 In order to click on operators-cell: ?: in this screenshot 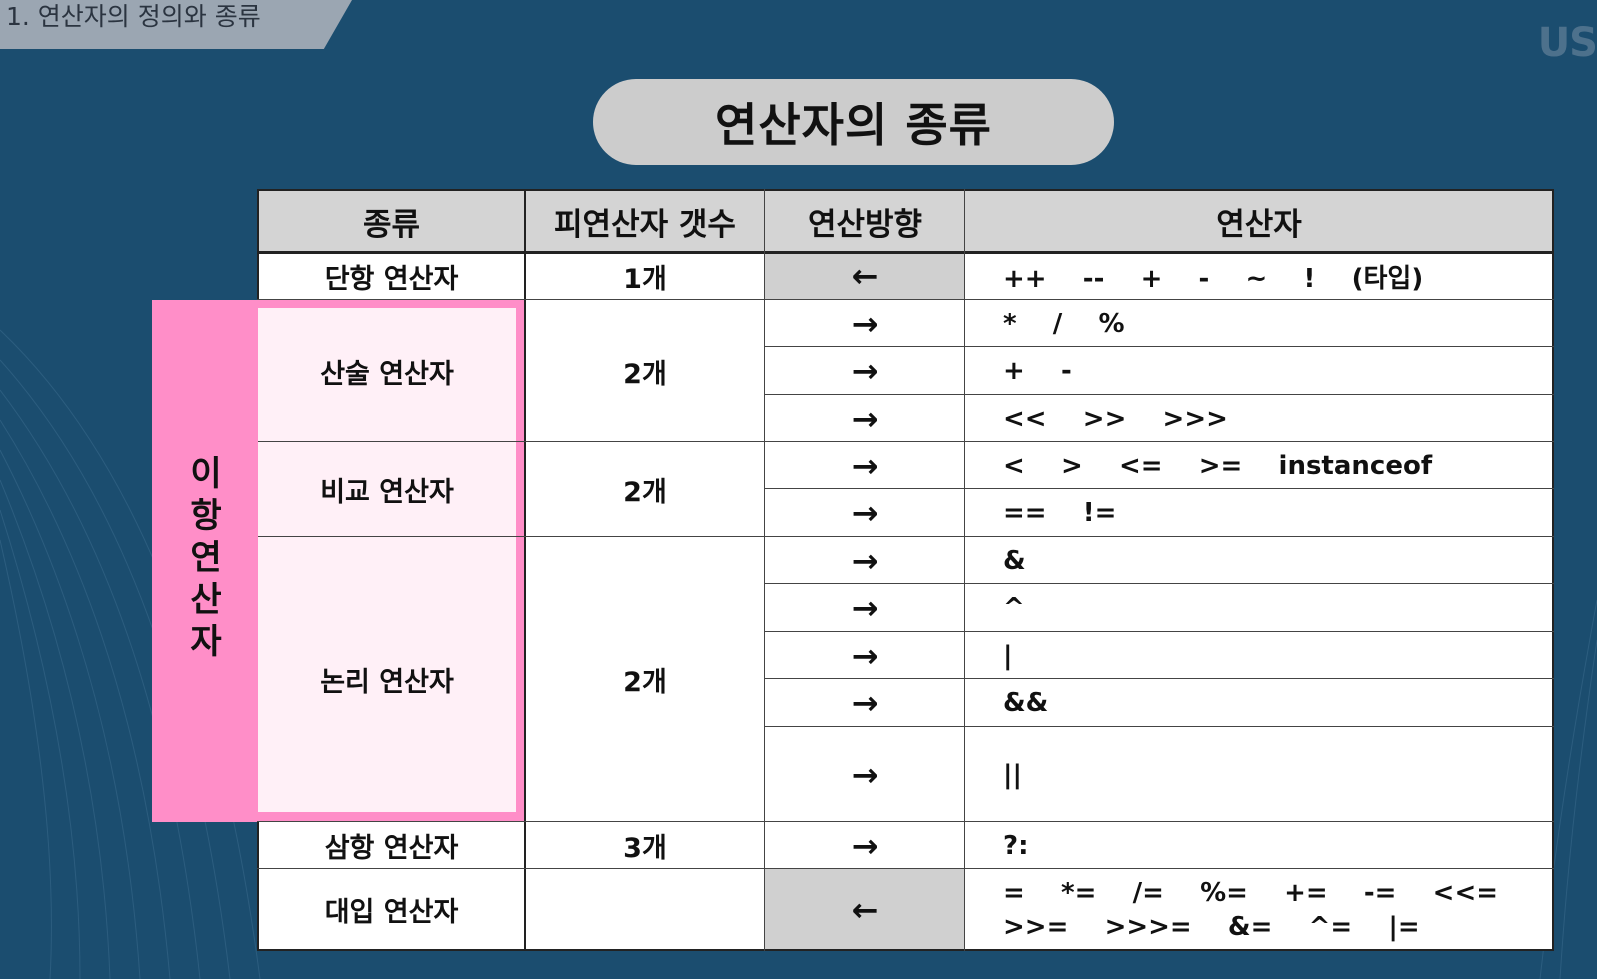, I will do `click(1259, 845)`.